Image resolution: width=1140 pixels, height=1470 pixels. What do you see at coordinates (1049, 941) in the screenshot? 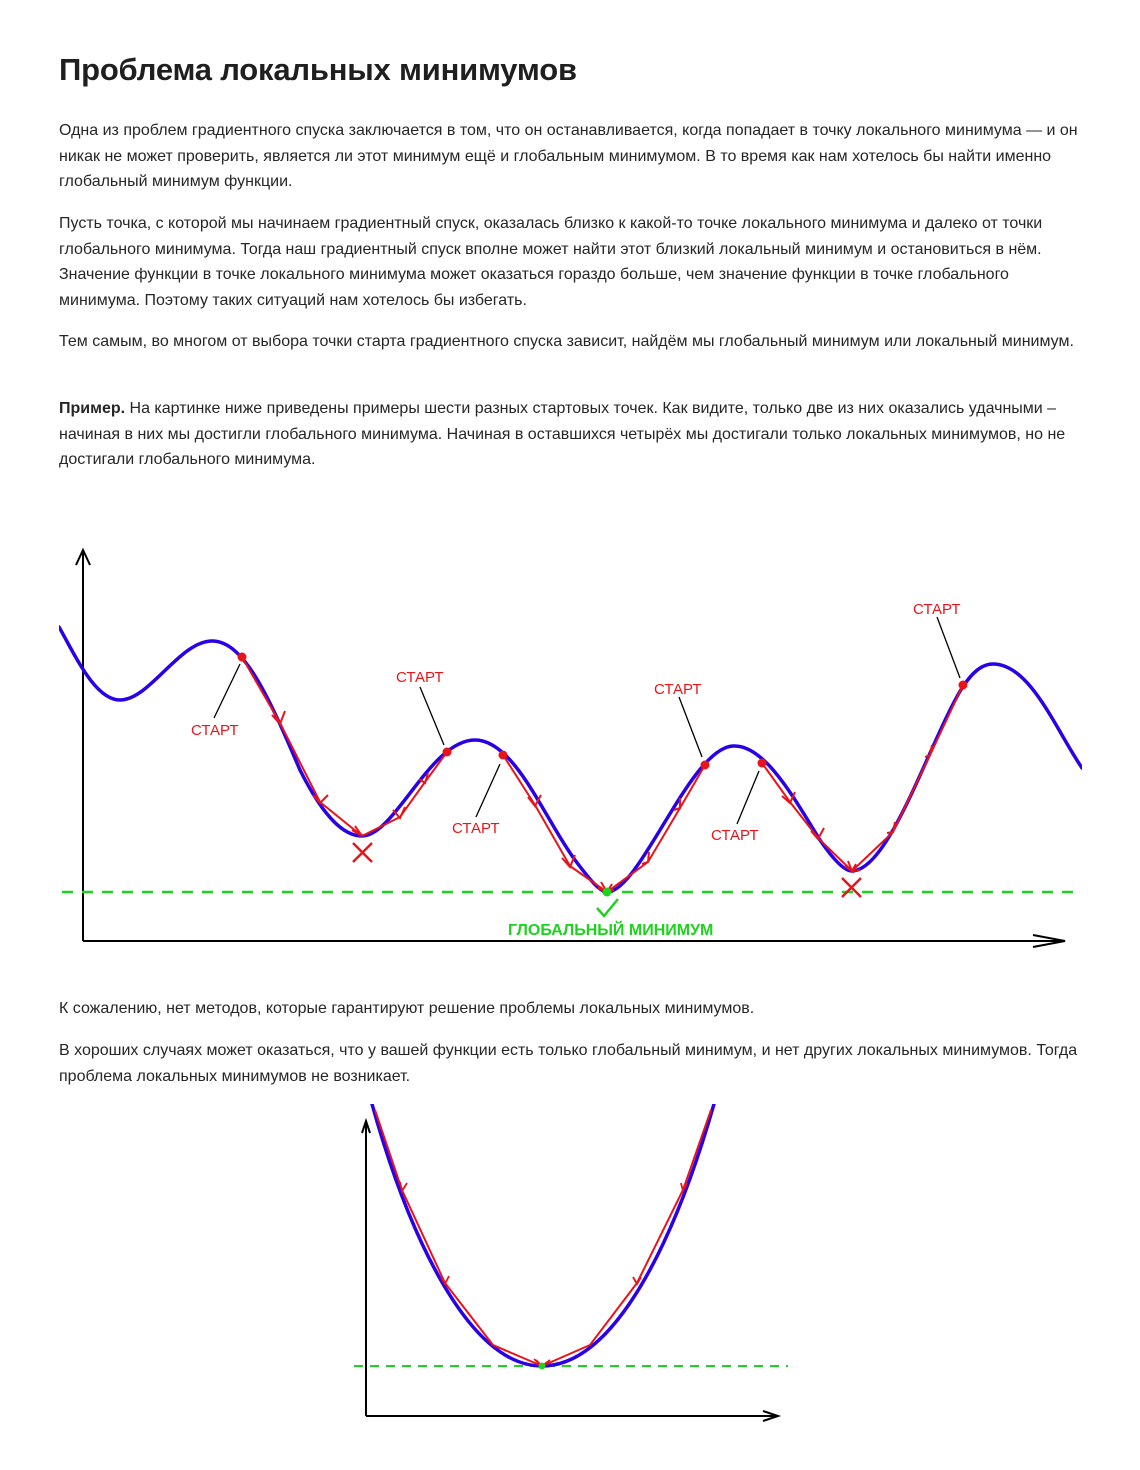
I see `x-axis-arrow` at bounding box center [1049, 941].